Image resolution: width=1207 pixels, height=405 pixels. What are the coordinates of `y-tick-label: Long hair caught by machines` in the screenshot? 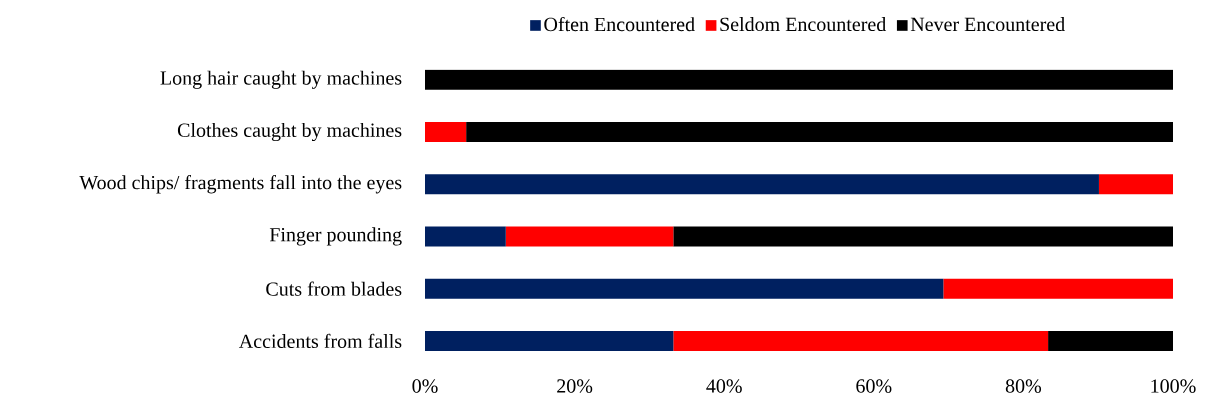 It's located at (281, 79).